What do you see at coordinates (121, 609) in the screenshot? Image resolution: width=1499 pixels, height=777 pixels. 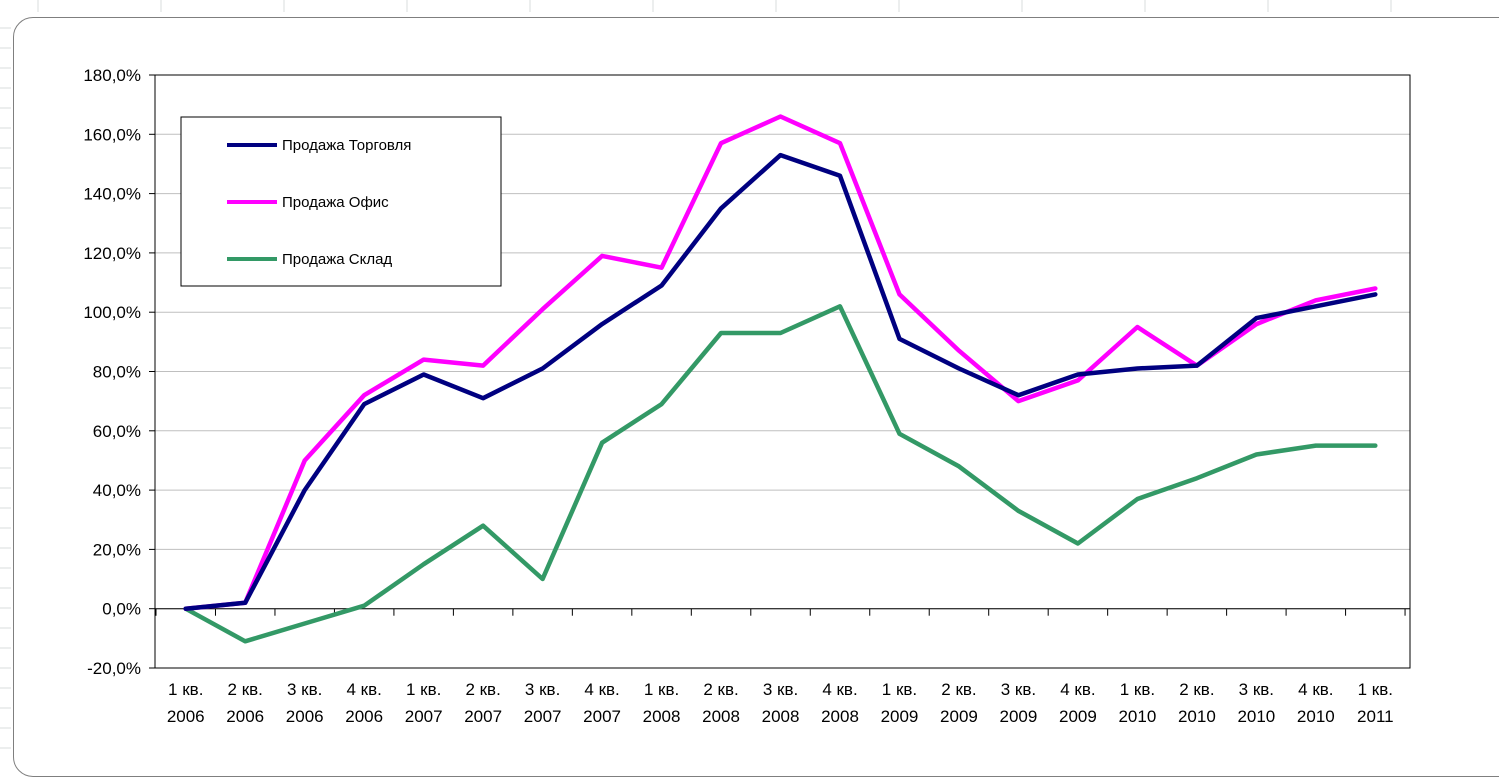 I see `y-tick-label: 0,0%` at bounding box center [121, 609].